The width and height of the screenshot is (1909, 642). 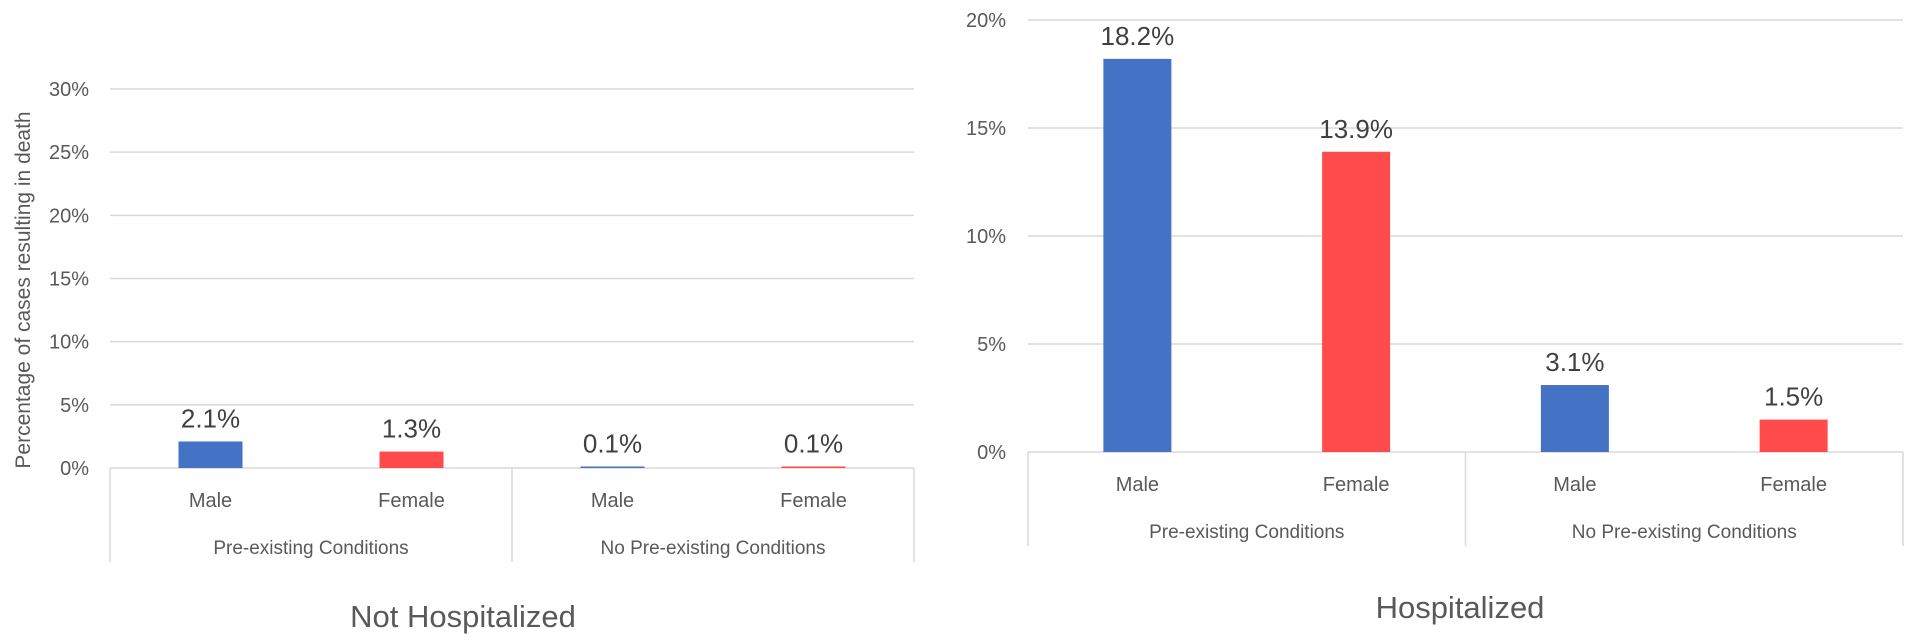 What do you see at coordinates (210, 418) in the screenshot?
I see `data-label: 2.1%` at bounding box center [210, 418].